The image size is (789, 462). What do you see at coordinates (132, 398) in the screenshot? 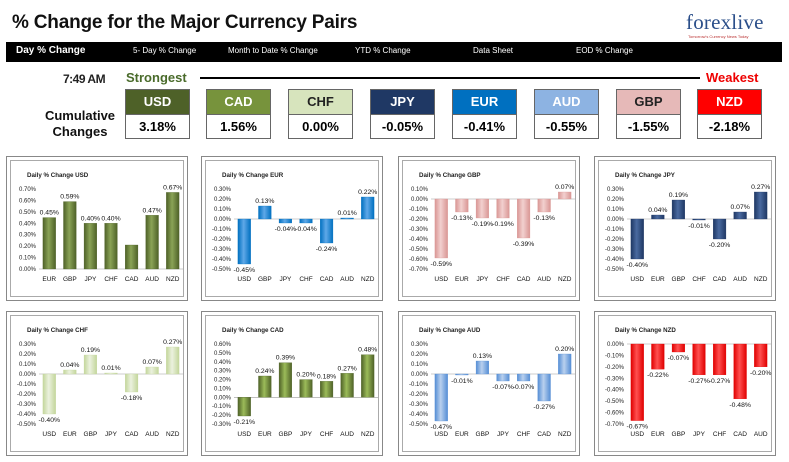
I see `data-label: -0.18%` at bounding box center [132, 398].